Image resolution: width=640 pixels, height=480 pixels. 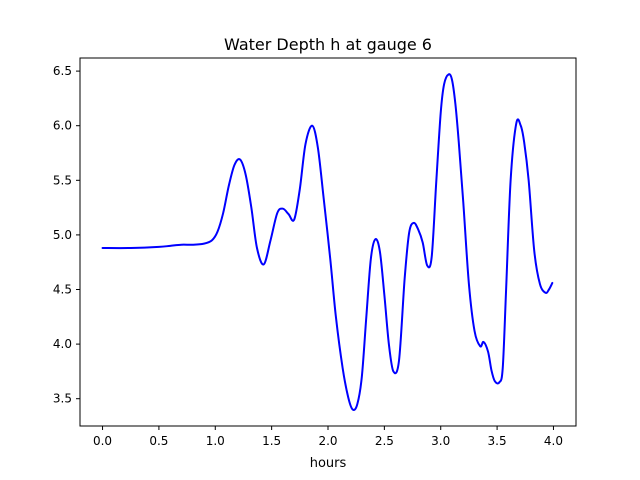 What do you see at coordinates (328, 463) in the screenshot?
I see `x-axis-label: hours` at bounding box center [328, 463].